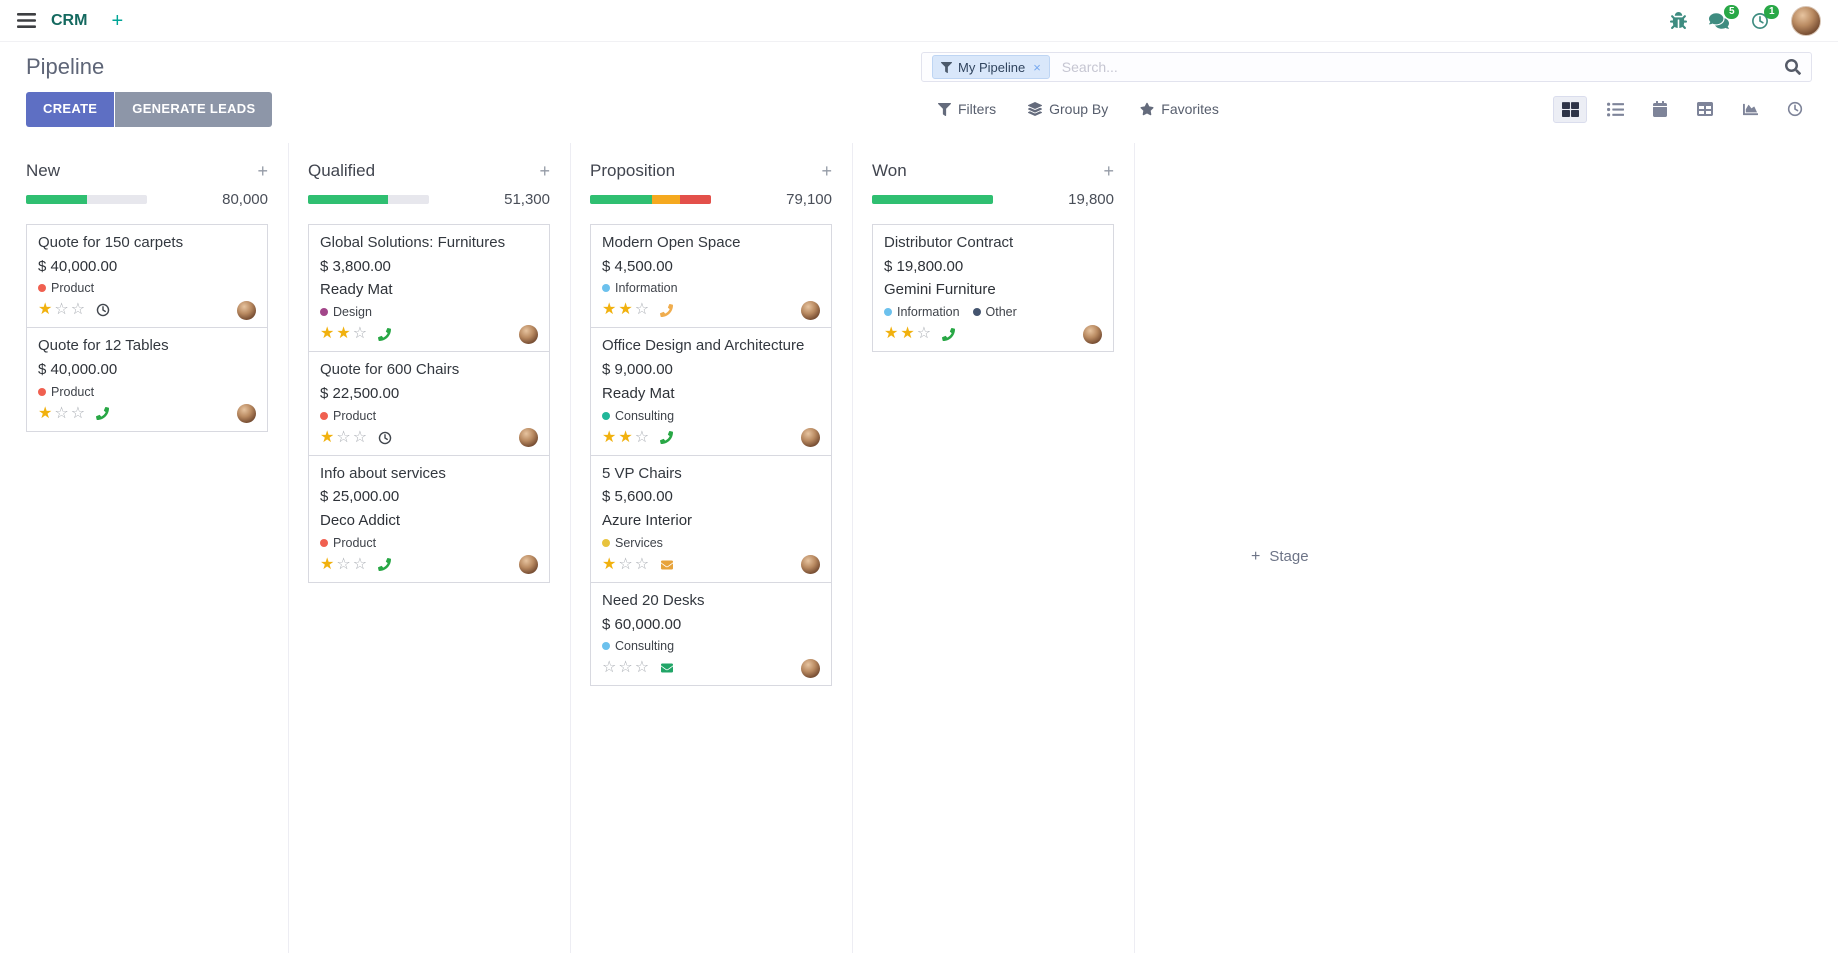  Describe the element at coordinates (1068, 109) in the screenshot. I see `group-by-button: Group By` at that location.